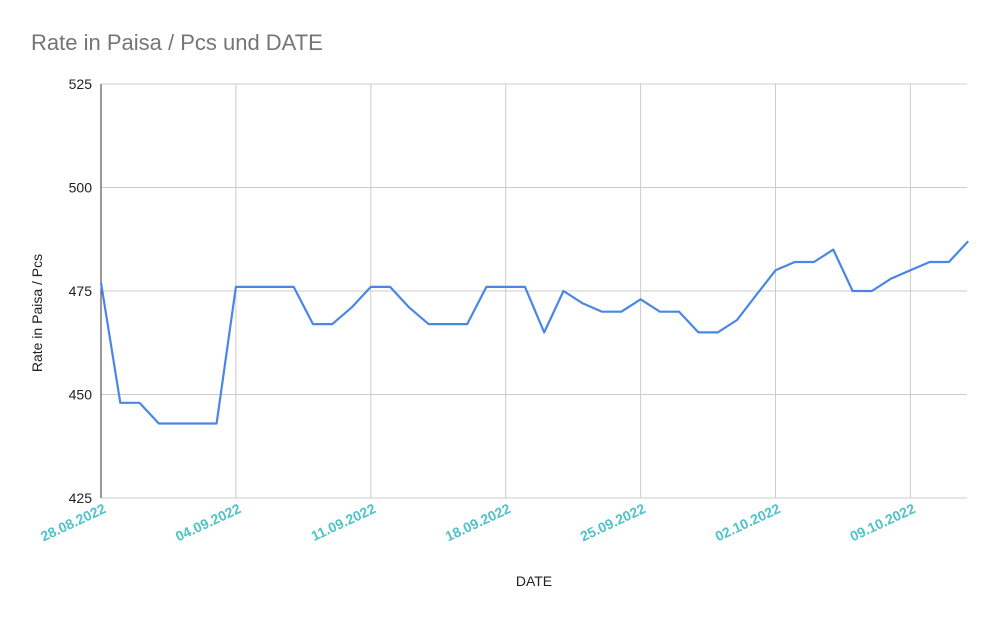 The width and height of the screenshot is (996, 618). What do you see at coordinates (344, 522) in the screenshot?
I see `x-tick-label: 11.09.2022` at bounding box center [344, 522].